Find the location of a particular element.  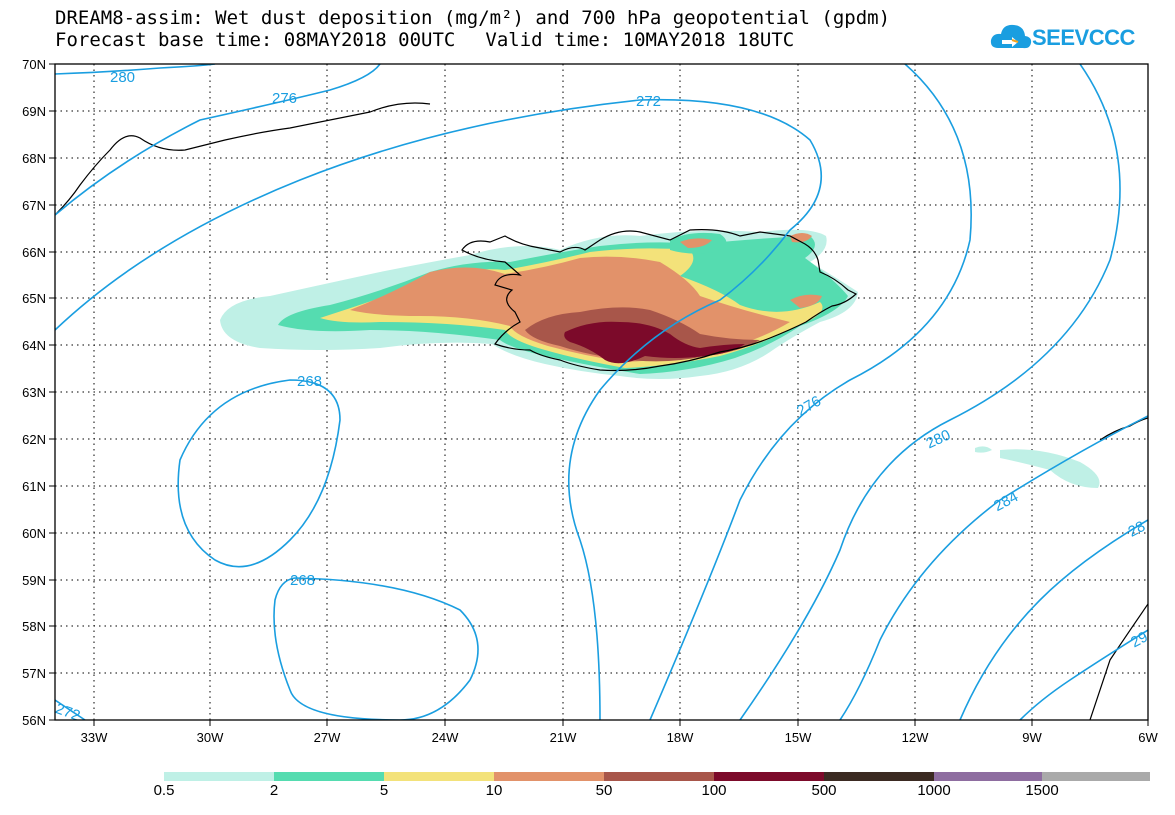

seevccc-logo: SEEVCCC is located at coordinates (1065, 38).